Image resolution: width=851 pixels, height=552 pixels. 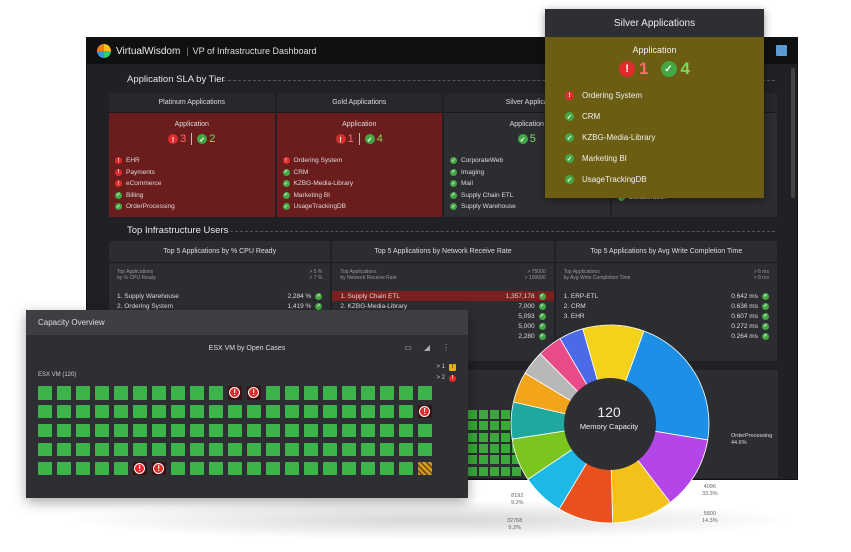 What do you see at coordinates (192, 161) in the screenshot?
I see `sla-app-item: ! EHR` at bounding box center [192, 161].